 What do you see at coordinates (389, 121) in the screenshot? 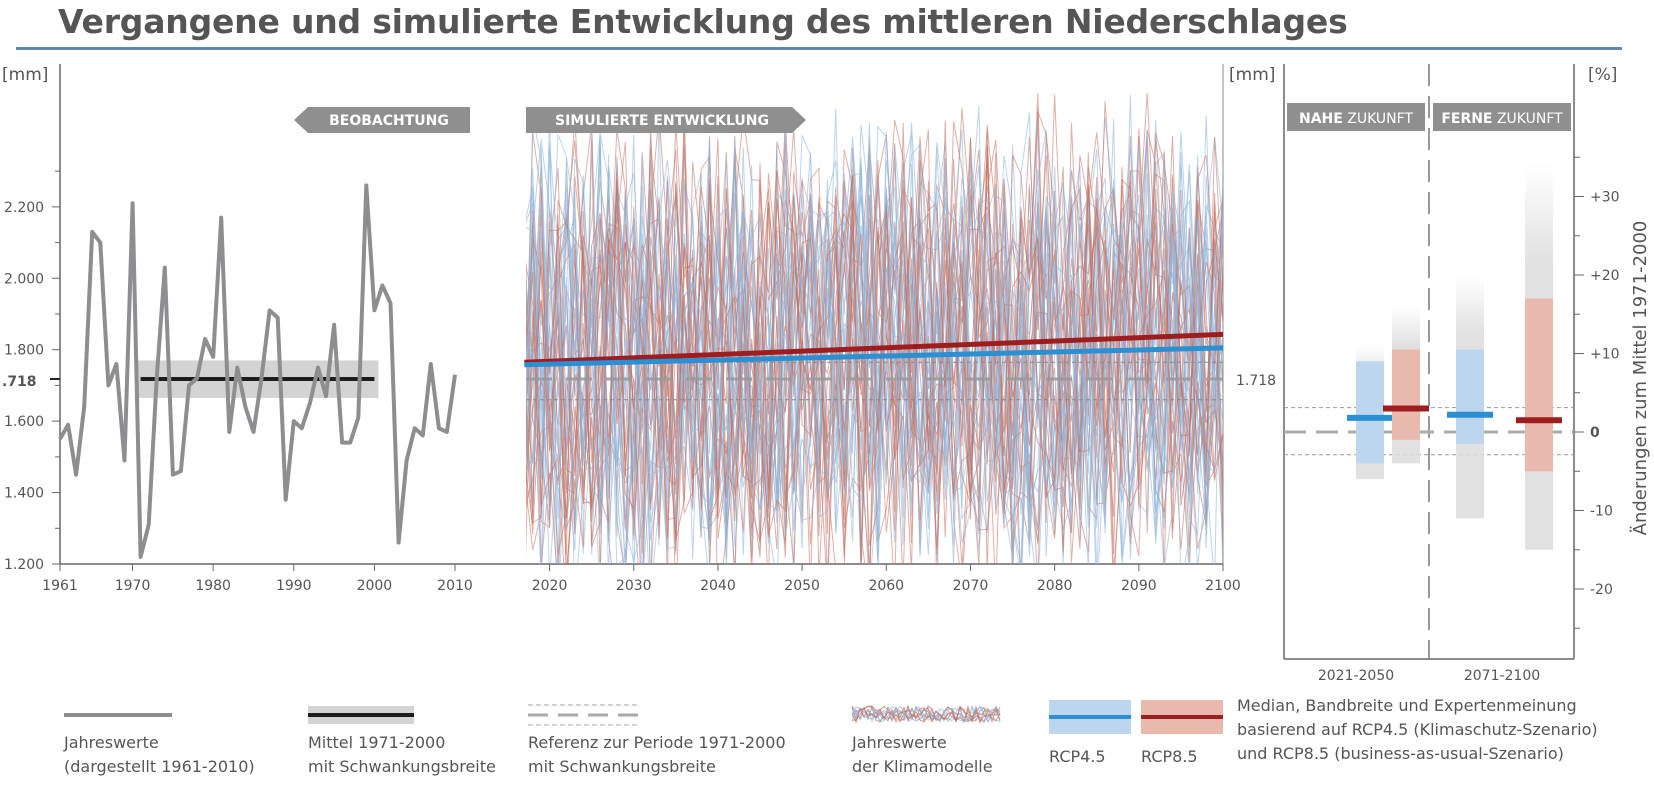
I see `observation-tag-label: BEOBACHTUNG` at bounding box center [389, 121].